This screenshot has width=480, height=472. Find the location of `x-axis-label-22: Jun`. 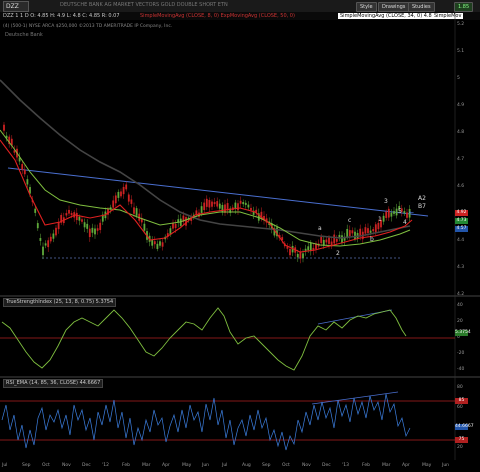

x-axis-label-22: Jun is located at coordinates (446, 465).